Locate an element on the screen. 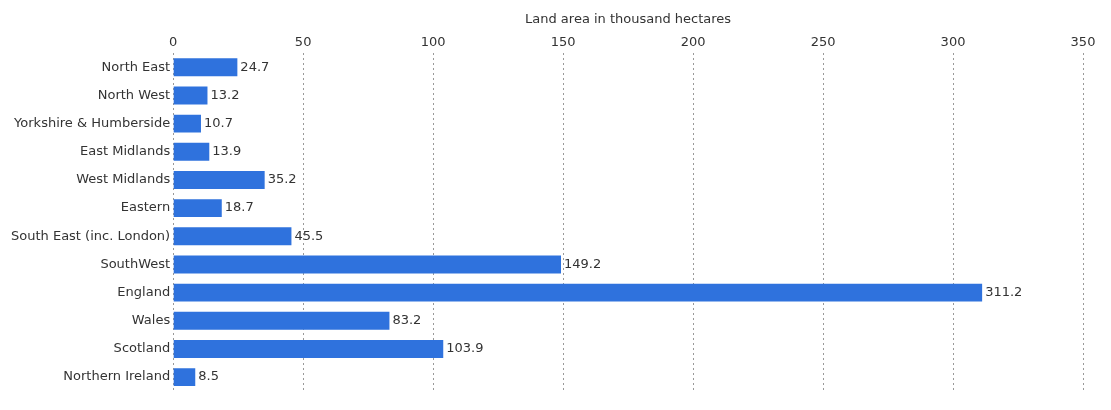 The height and width of the screenshot is (410, 1111). x-tick-label: 0 is located at coordinates (173, 41).